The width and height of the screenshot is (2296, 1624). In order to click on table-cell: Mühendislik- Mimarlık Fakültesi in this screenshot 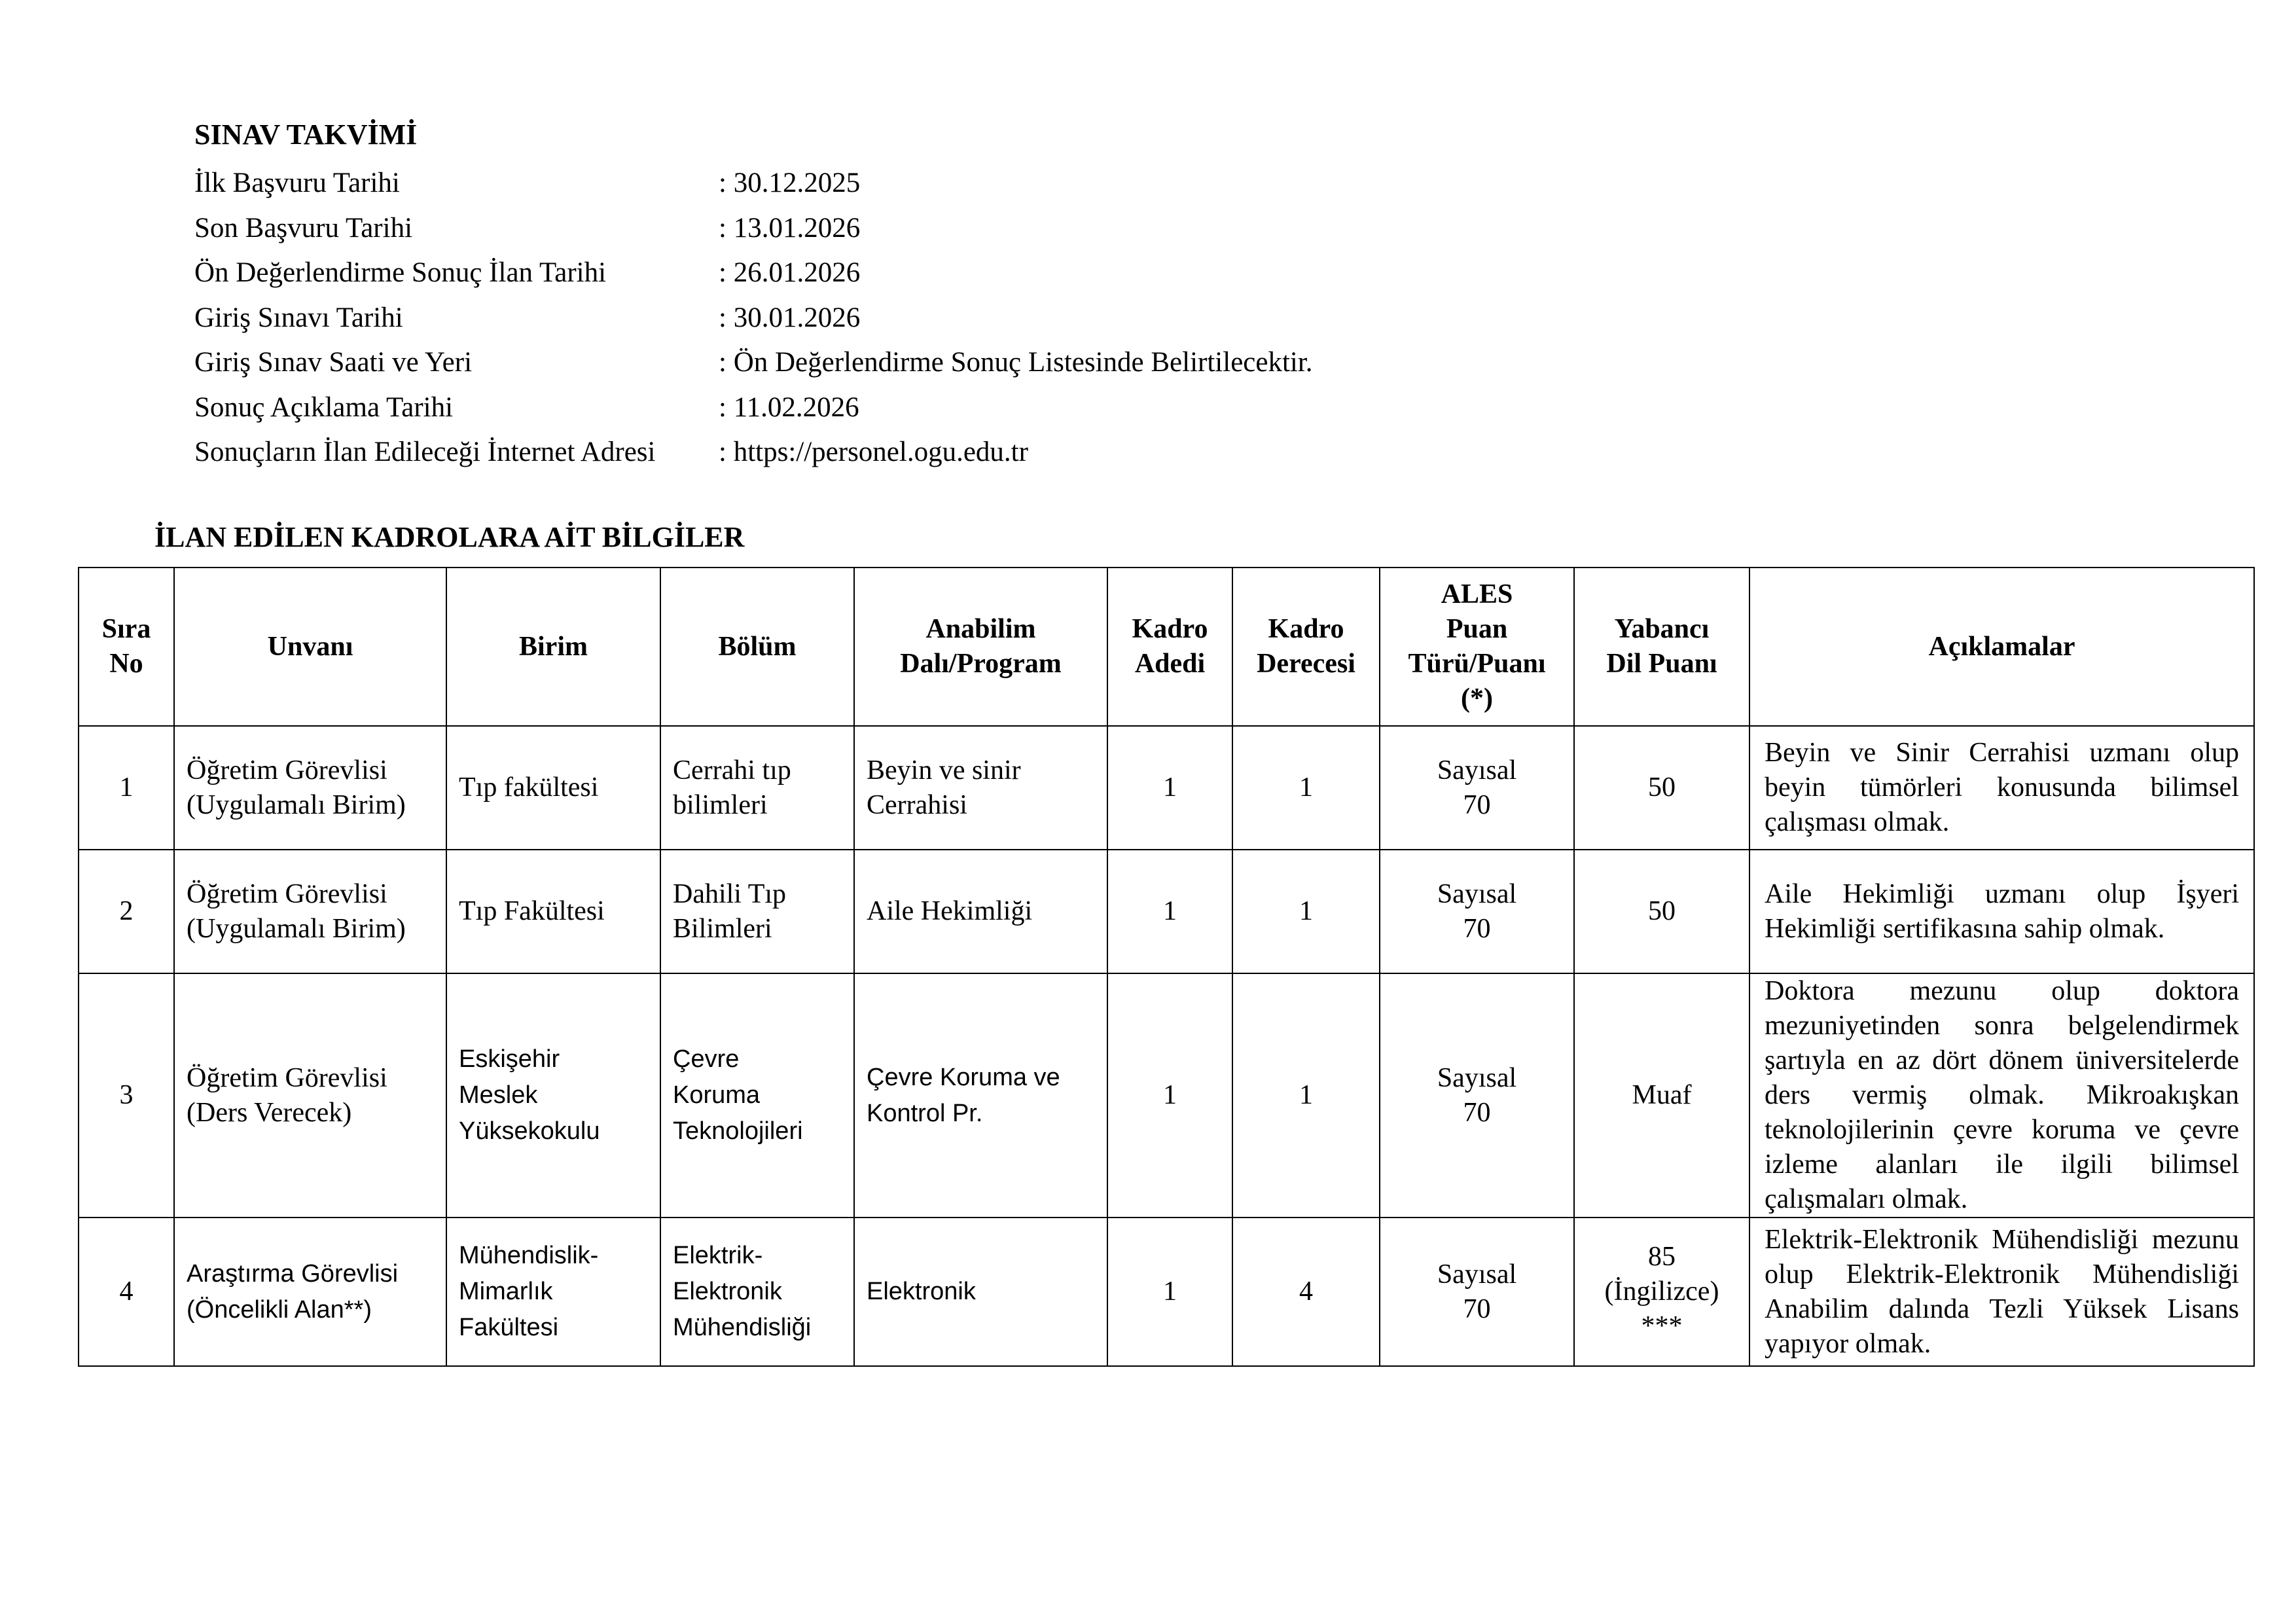, I will do `click(553, 1292)`.